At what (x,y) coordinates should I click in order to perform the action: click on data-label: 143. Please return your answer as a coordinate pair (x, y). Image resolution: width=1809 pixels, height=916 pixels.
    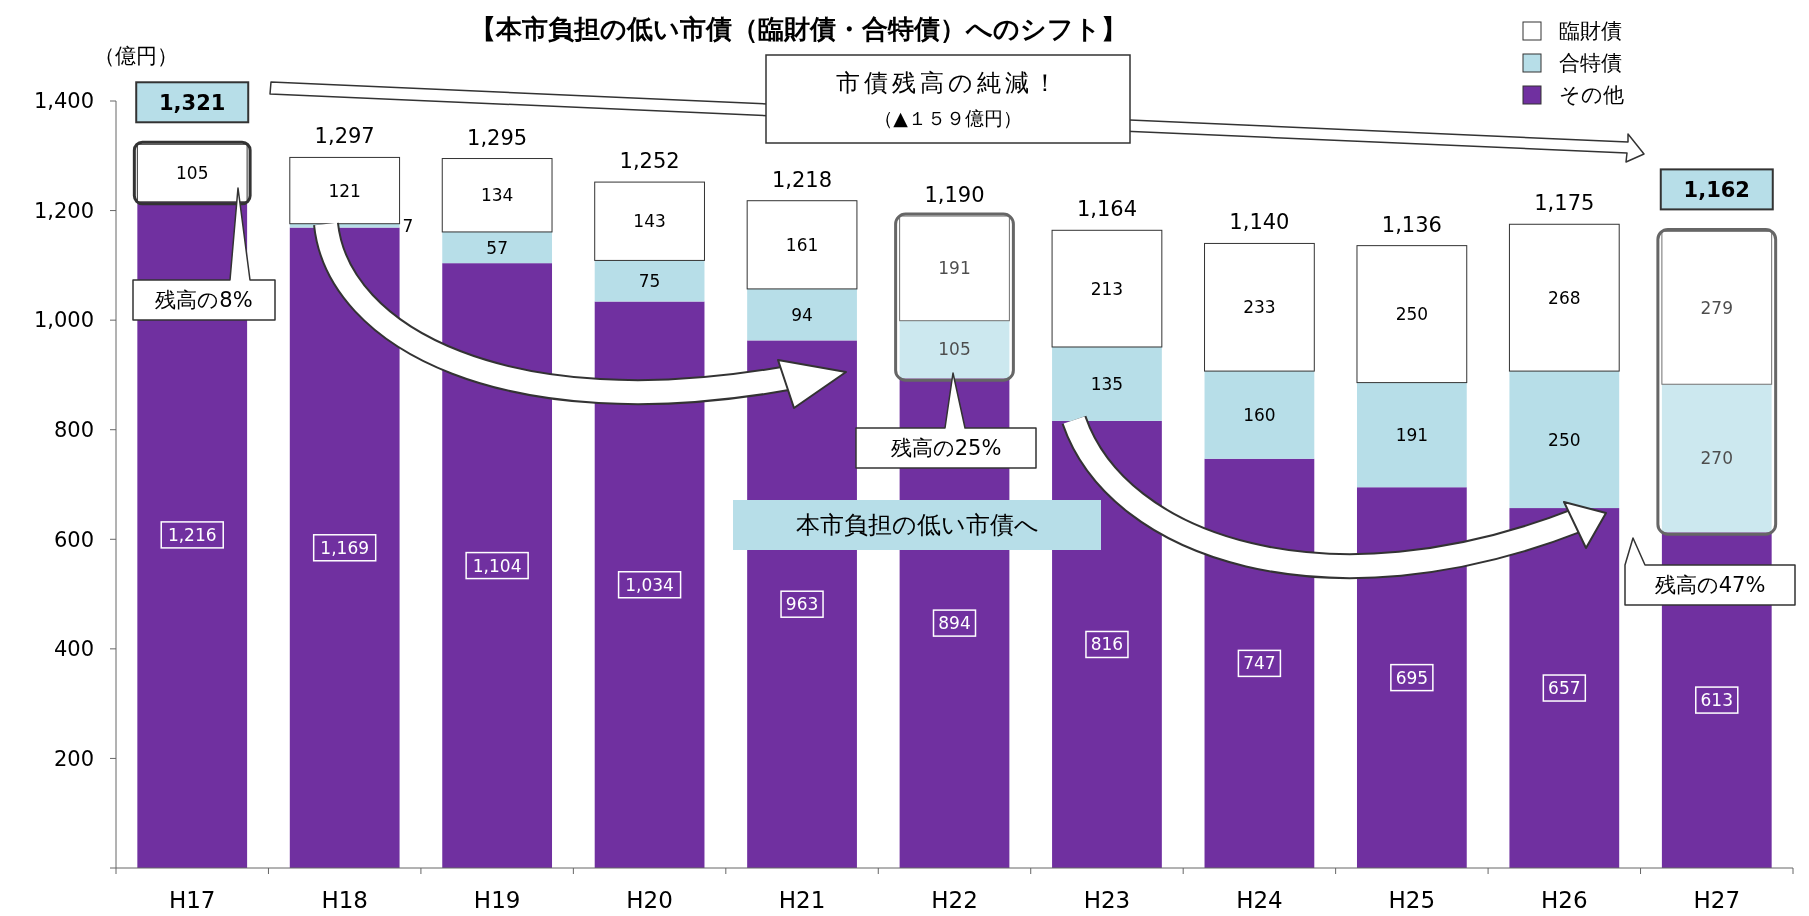
    Looking at the image, I should click on (649, 221).